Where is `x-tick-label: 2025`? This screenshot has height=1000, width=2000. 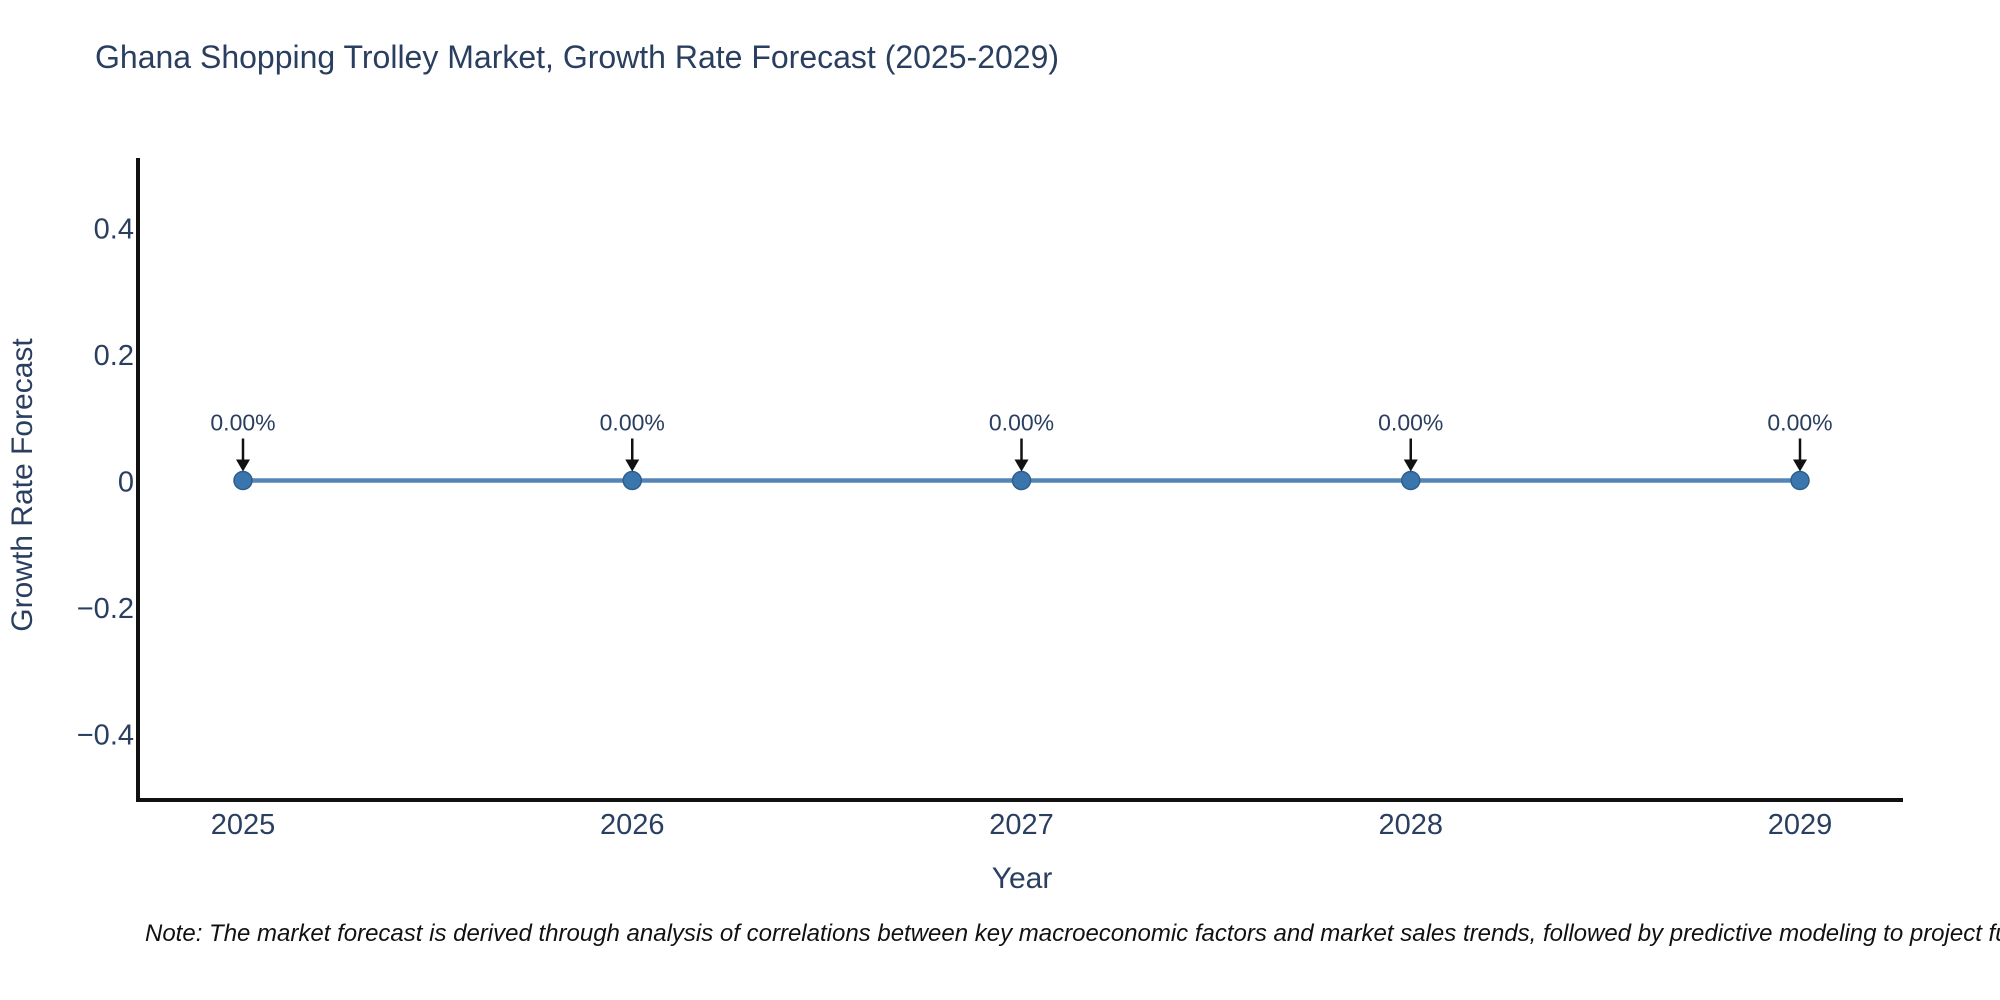 x-tick-label: 2025 is located at coordinates (243, 825).